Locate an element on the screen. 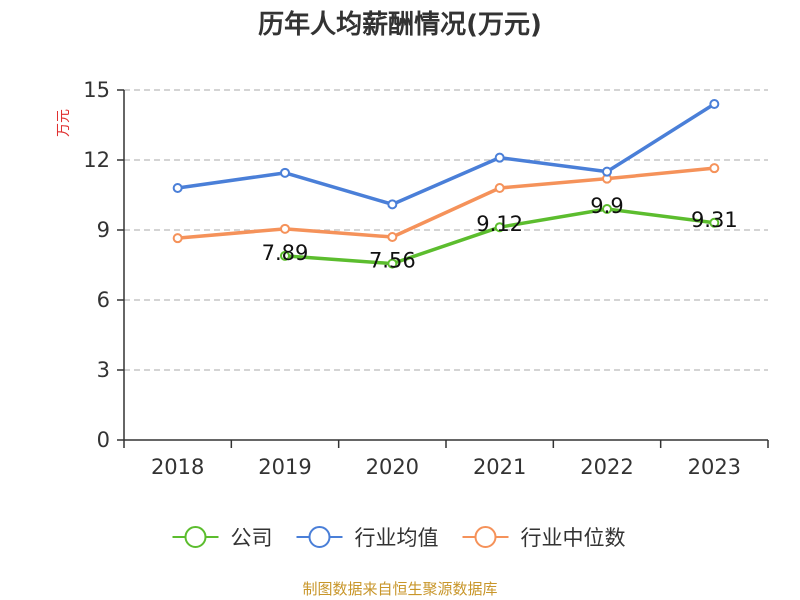  data-label: 9.31 is located at coordinates (714, 220).